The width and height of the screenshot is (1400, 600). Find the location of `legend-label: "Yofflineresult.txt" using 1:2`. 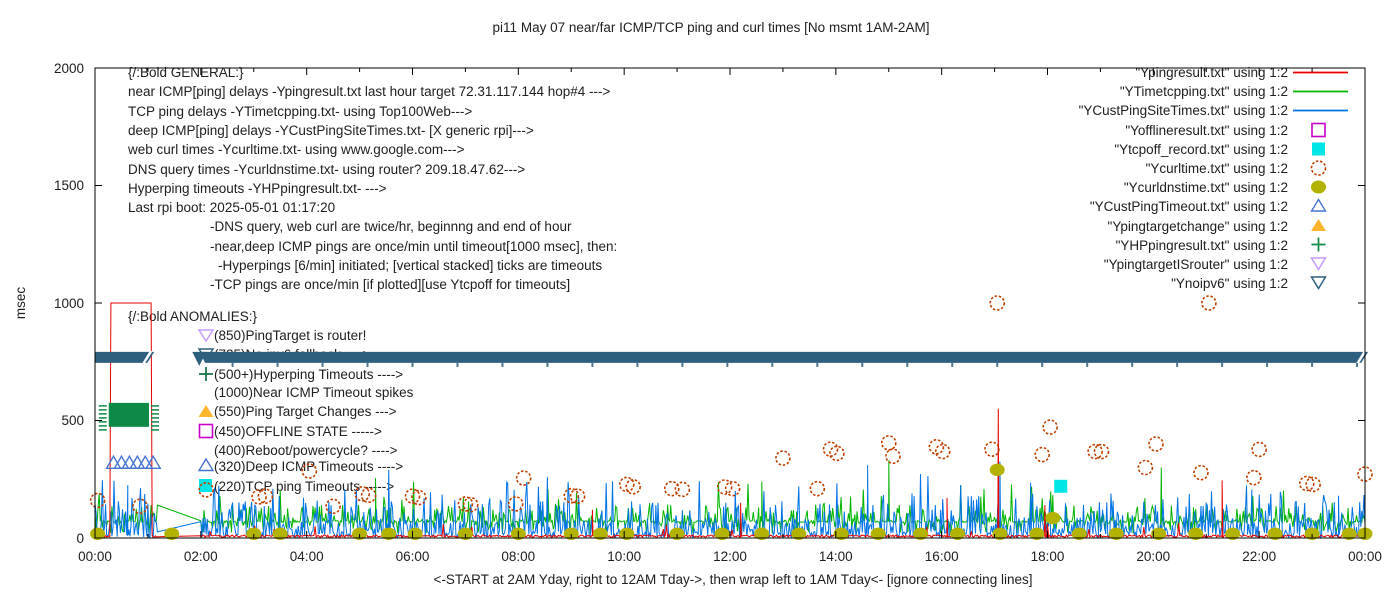

legend-label: "Yofflineresult.txt" using 1:2 is located at coordinates (1206, 130).